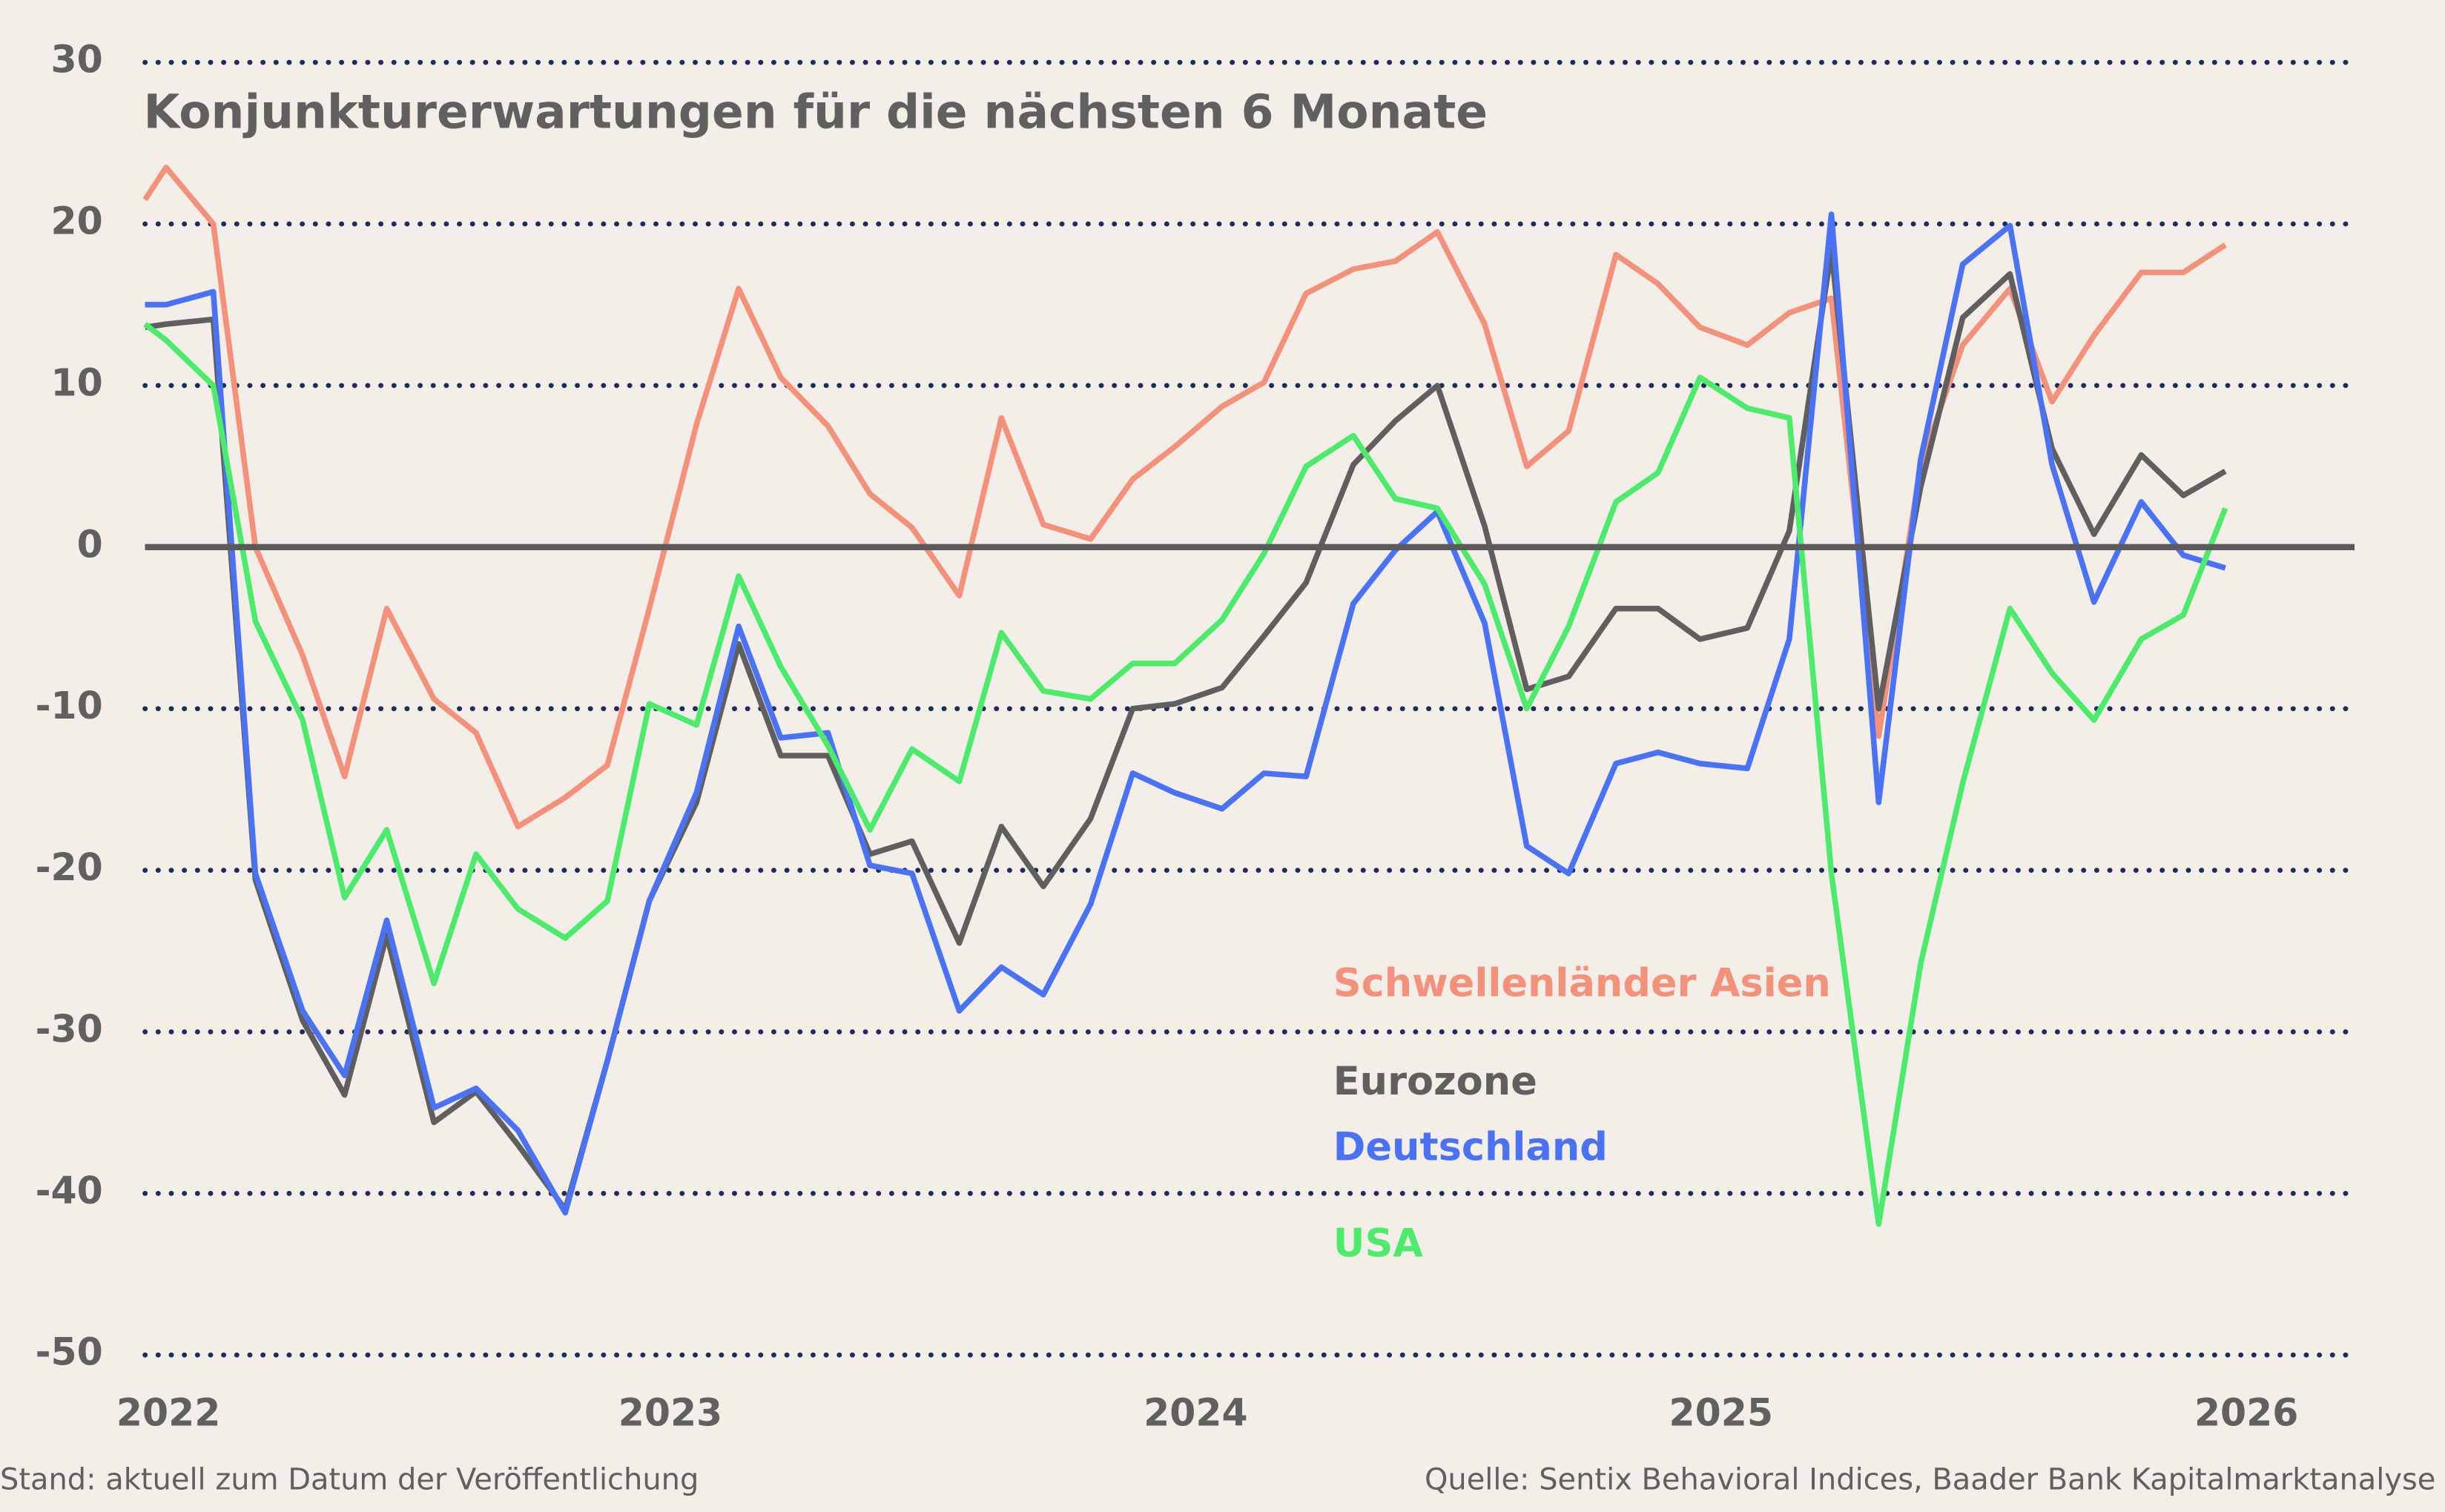  I want to click on x-tick-label: 2024, so click(1195, 1413).